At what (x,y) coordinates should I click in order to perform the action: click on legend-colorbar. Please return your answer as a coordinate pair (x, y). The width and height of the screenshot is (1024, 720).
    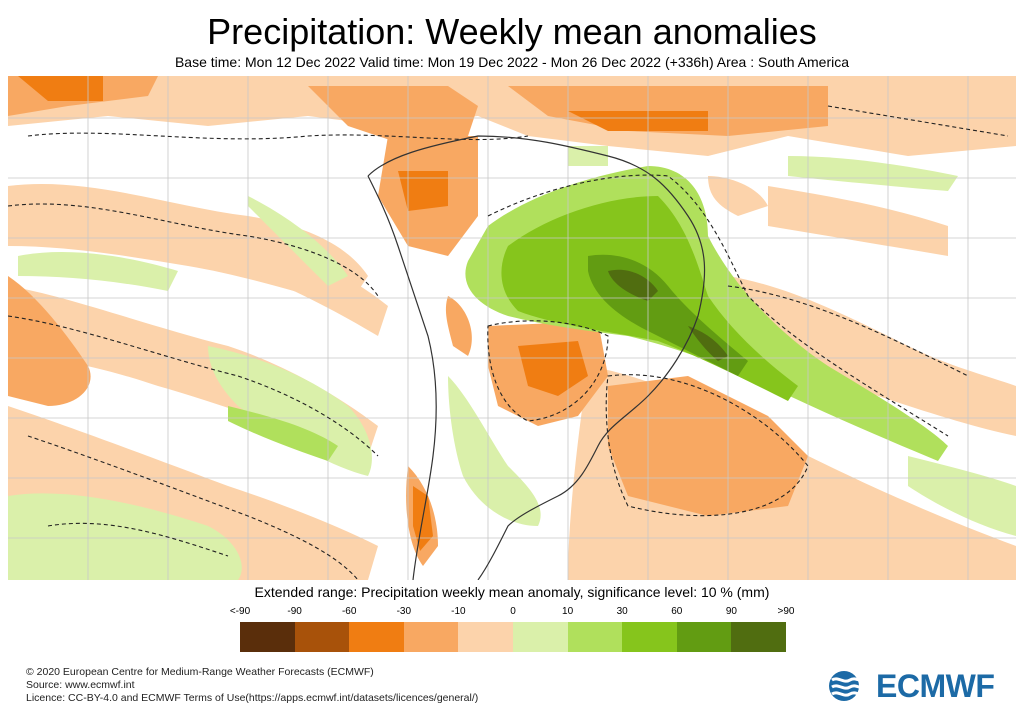
    Looking at the image, I should click on (513, 637).